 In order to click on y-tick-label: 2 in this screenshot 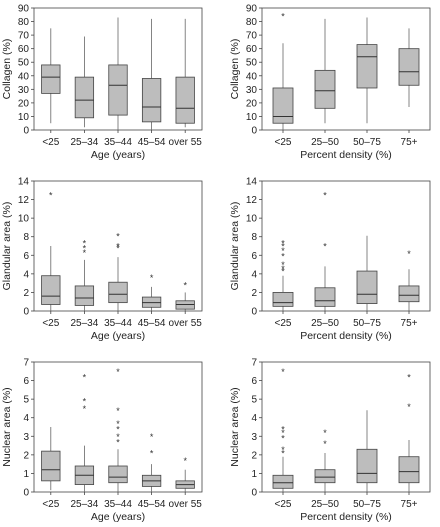, I will do `click(26, 455)`.